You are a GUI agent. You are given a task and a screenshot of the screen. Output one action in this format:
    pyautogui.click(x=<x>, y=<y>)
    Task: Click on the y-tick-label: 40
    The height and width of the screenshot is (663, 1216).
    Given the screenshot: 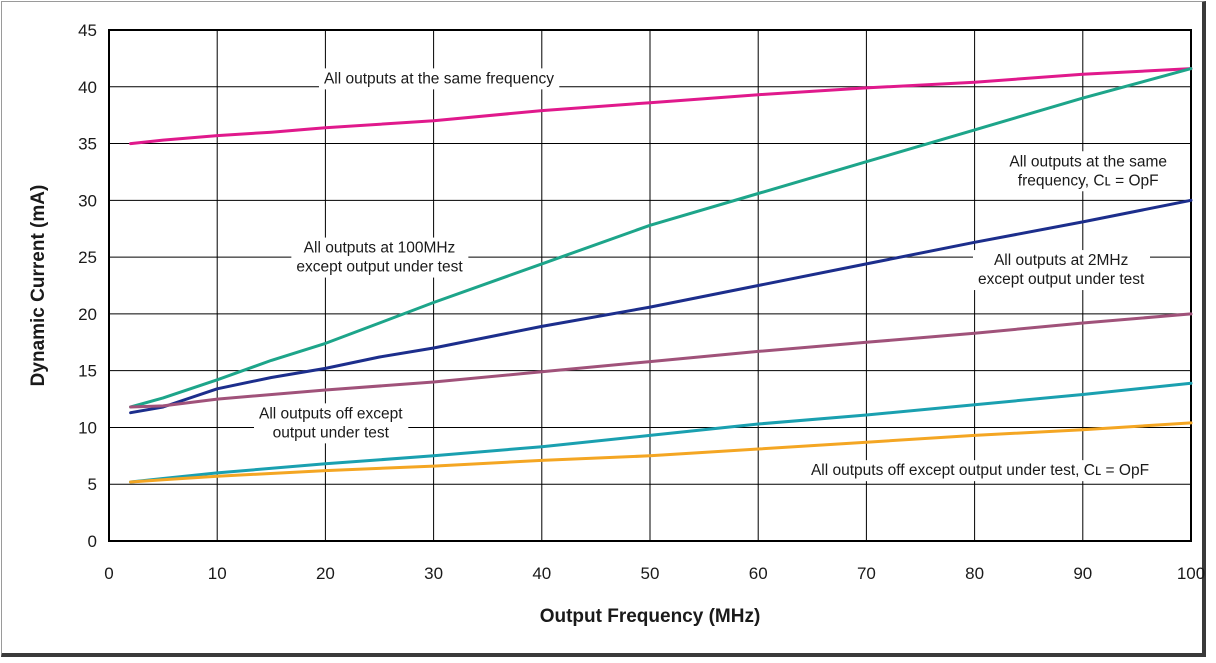 What is the action you would take?
    pyautogui.click(x=87, y=87)
    